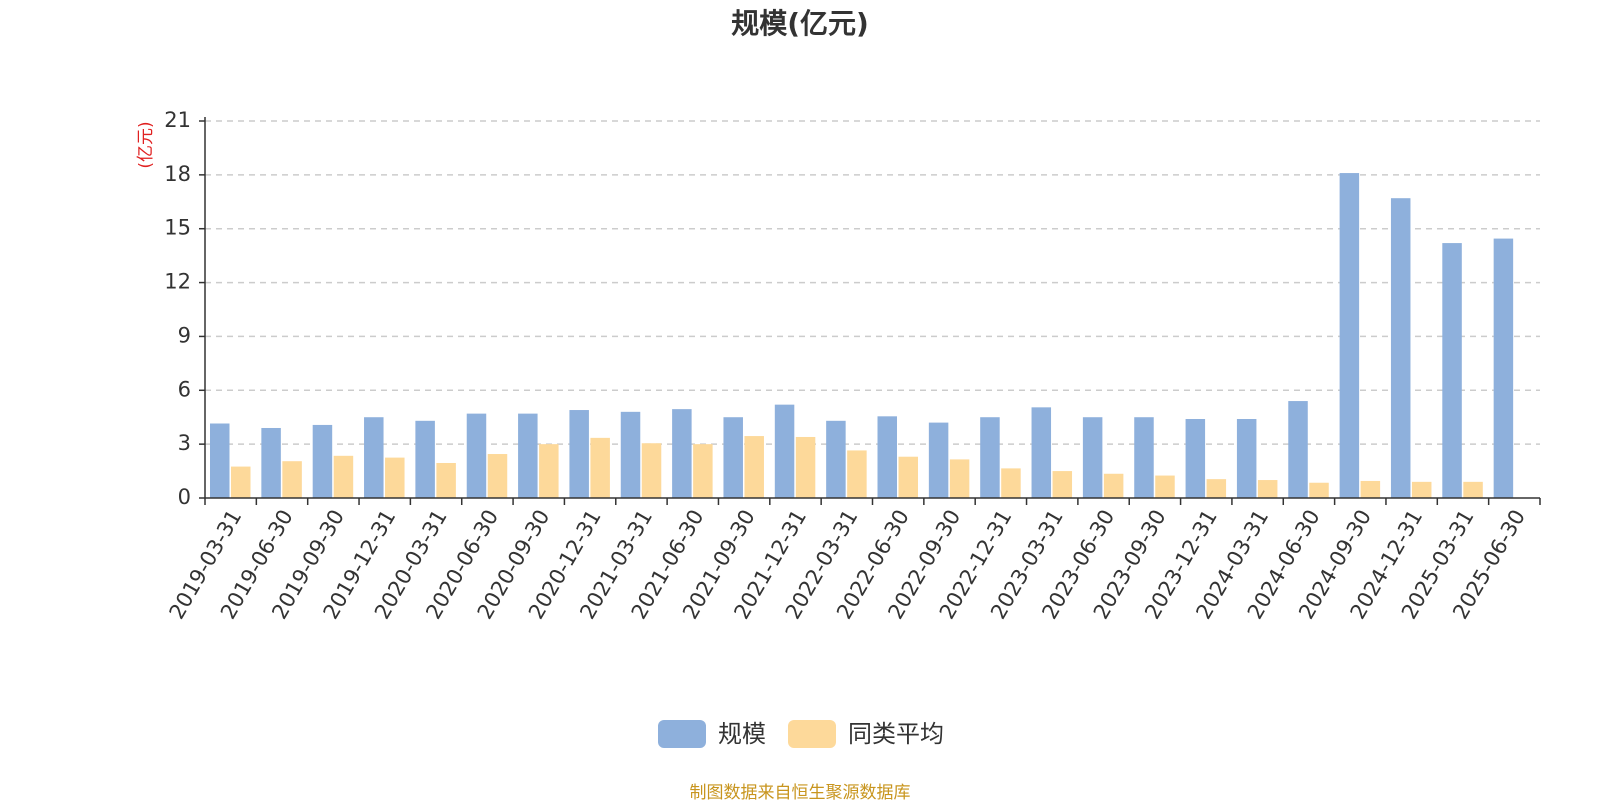  I want to click on y-tick-label: 6, so click(184, 389).